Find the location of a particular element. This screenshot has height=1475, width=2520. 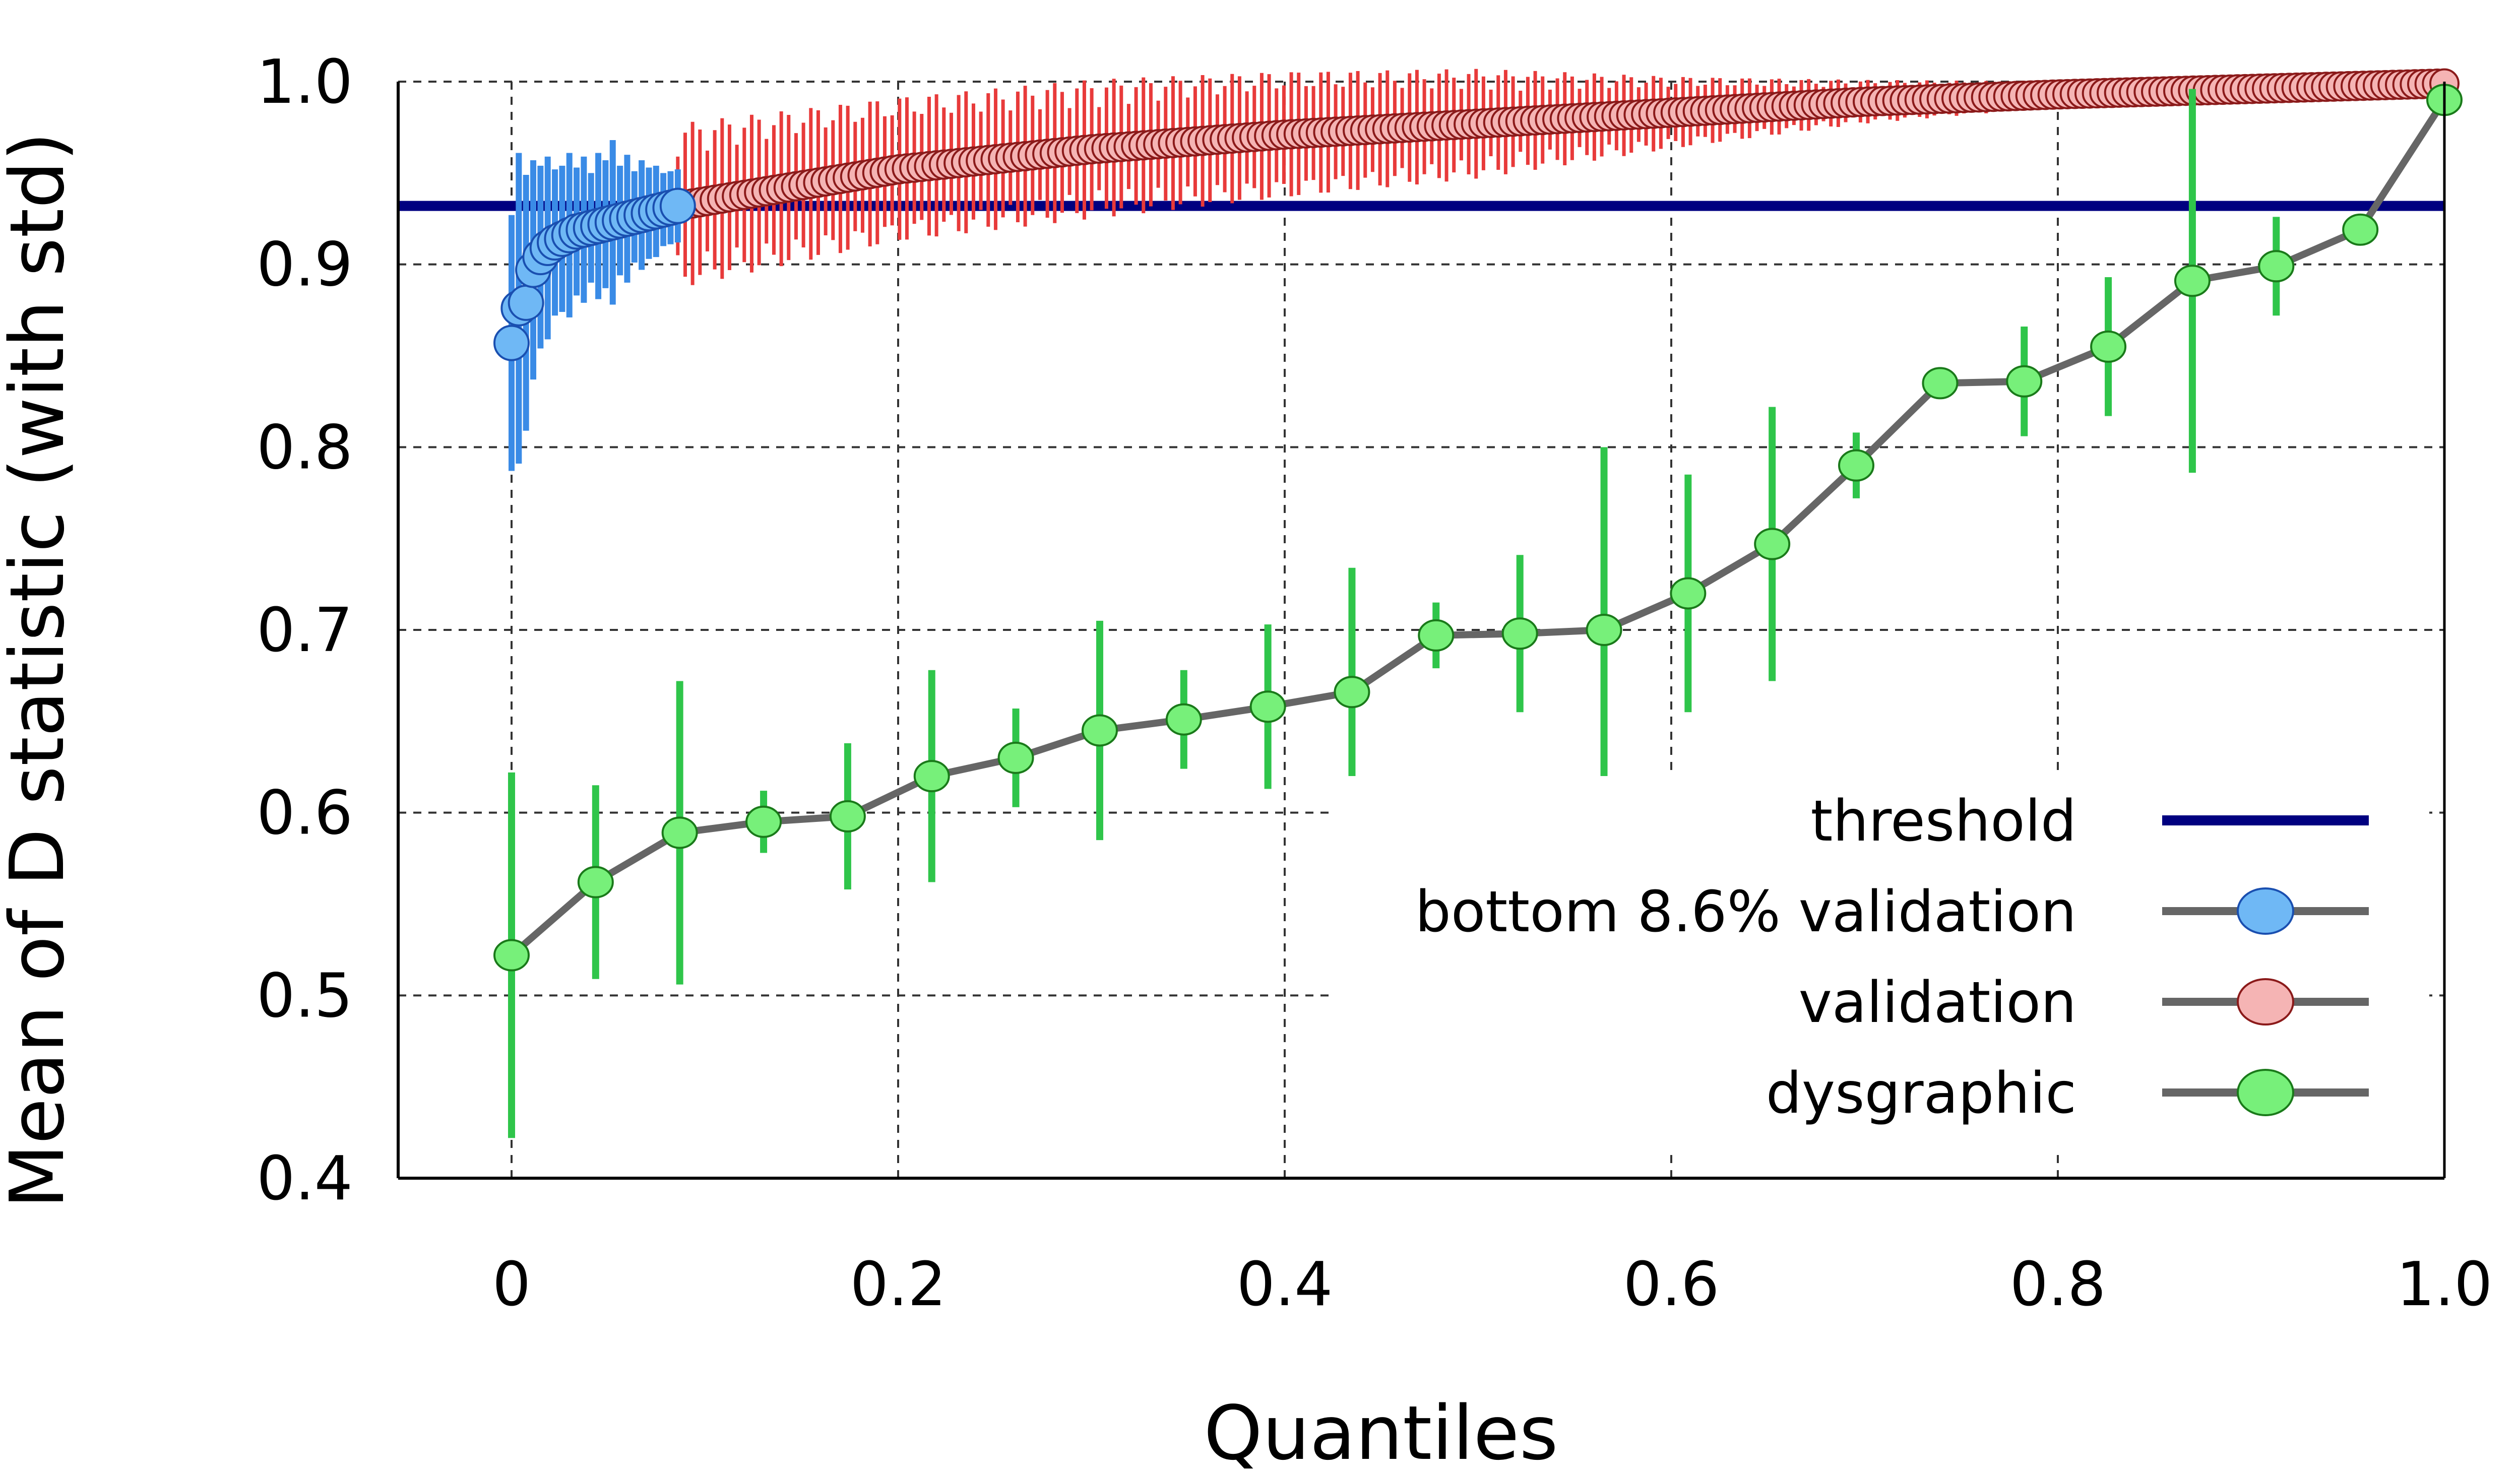

x-tick-label: 0.8 is located at coordinates (2058, 1285).